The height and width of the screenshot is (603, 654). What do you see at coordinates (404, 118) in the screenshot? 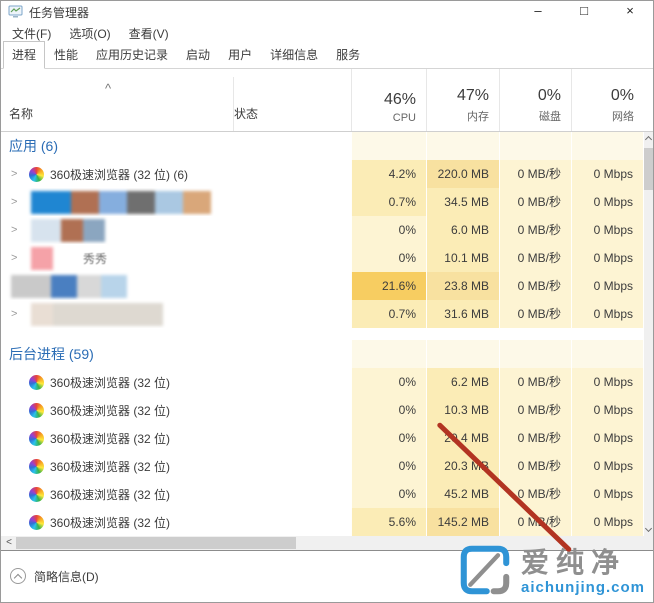
I see `column-label-cpu: CPU` at bounding box center [404, 118].